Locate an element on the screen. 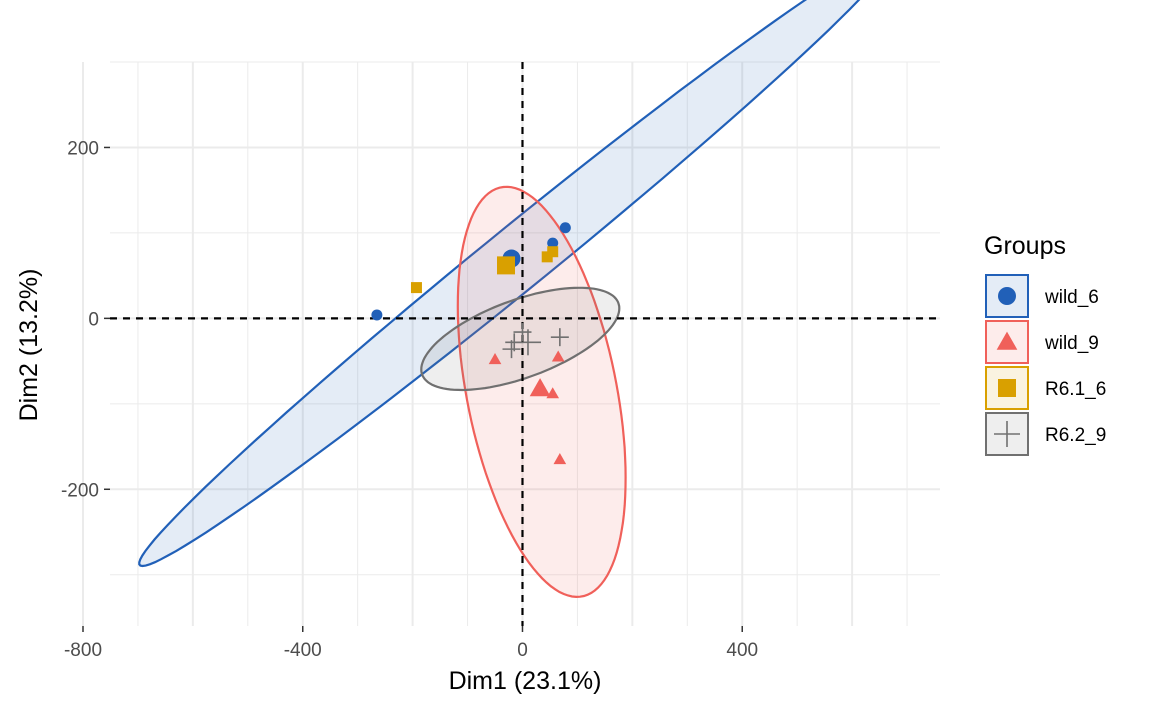 Image resolution: width=1150 pixels, height=710 pixels. x-tick-label: -400 is located at coordinates (303, 650).